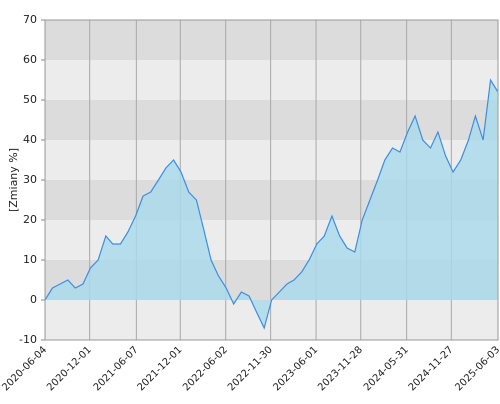 Image resolution: width=500 pixels, height=404 pixels. I want to click on y-axis-label: [Zmiany %], so click(13, 180).